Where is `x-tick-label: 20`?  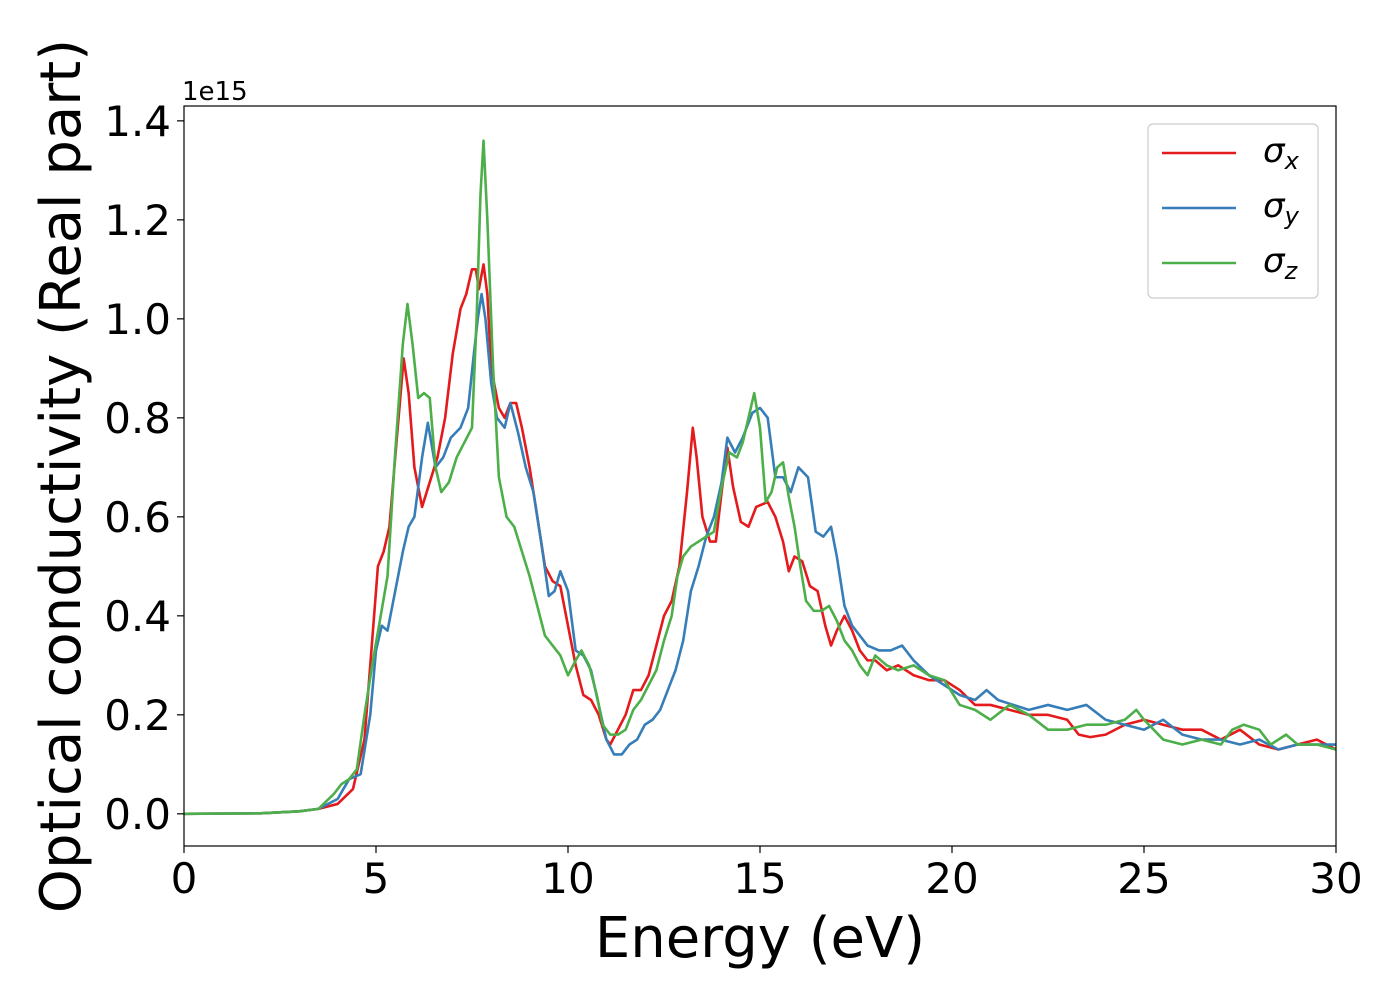 x-tick-label: 20 is located at coordinates (951, 878).